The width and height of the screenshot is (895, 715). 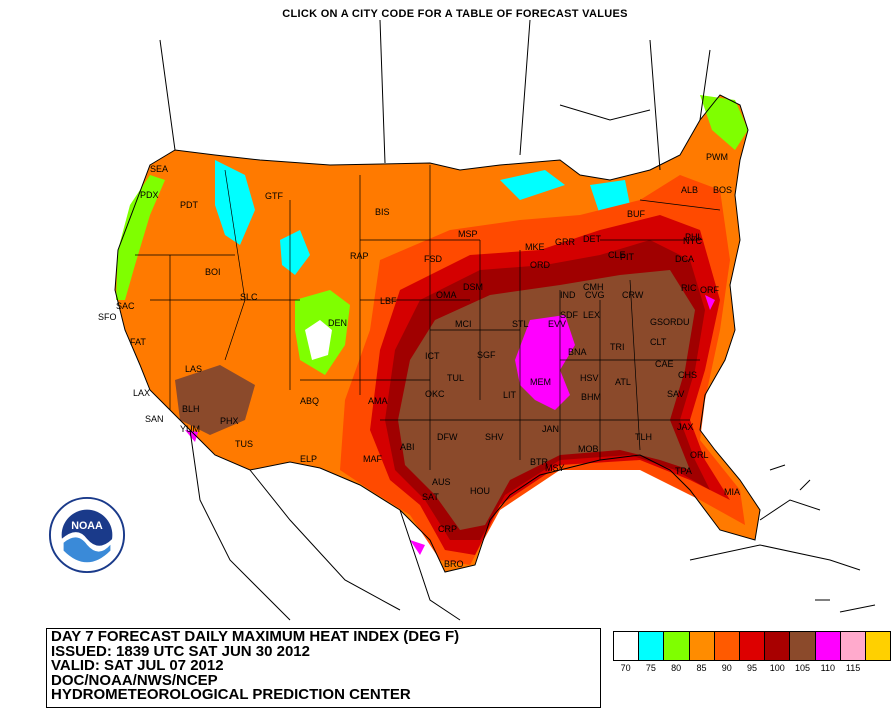 What do you see at coordinates (591, 397) in the screenshot?
I see `city-code-bhm: BHM` at bounding box center [591, 397].